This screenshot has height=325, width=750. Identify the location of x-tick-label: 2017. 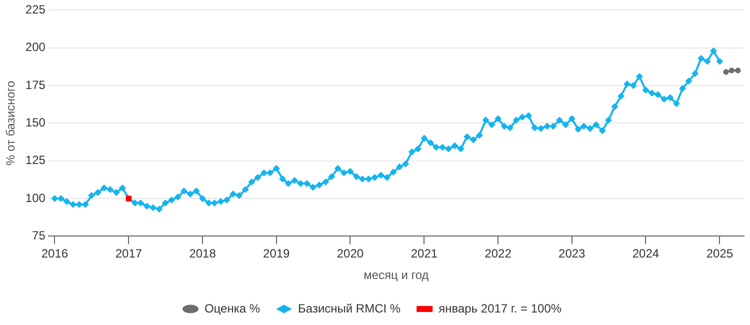
(128, 253).